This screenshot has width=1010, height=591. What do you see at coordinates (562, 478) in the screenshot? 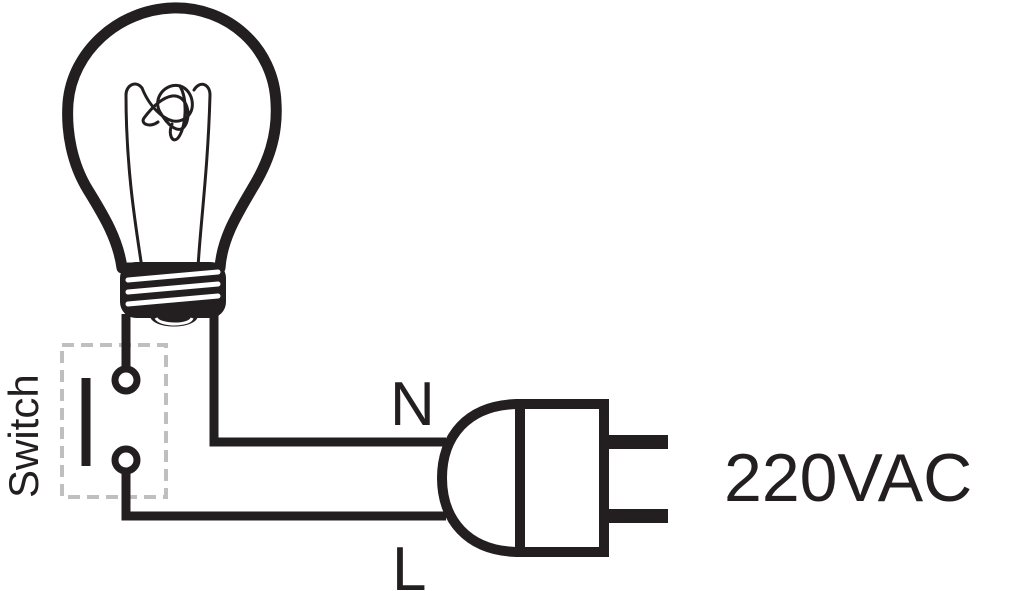
I see `plug-head` at bounding box center [562, 478].